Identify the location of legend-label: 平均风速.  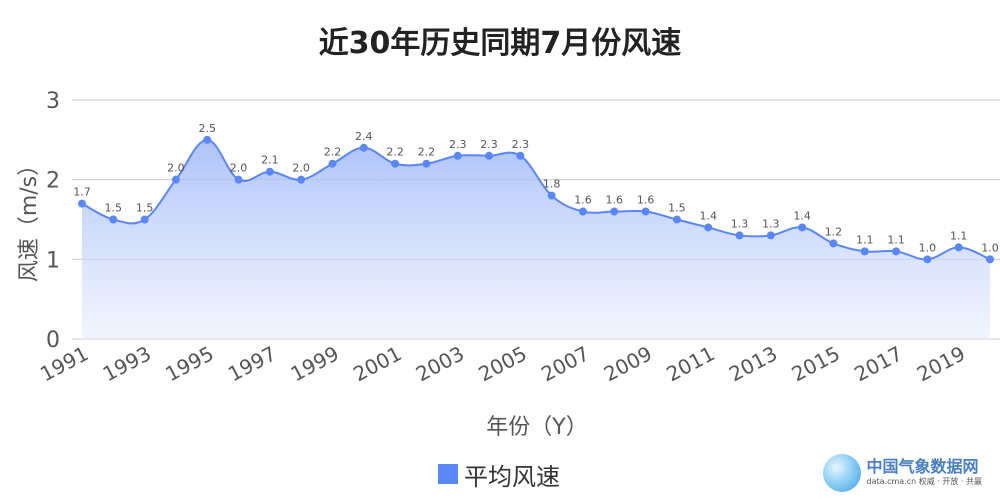
(512, 476).